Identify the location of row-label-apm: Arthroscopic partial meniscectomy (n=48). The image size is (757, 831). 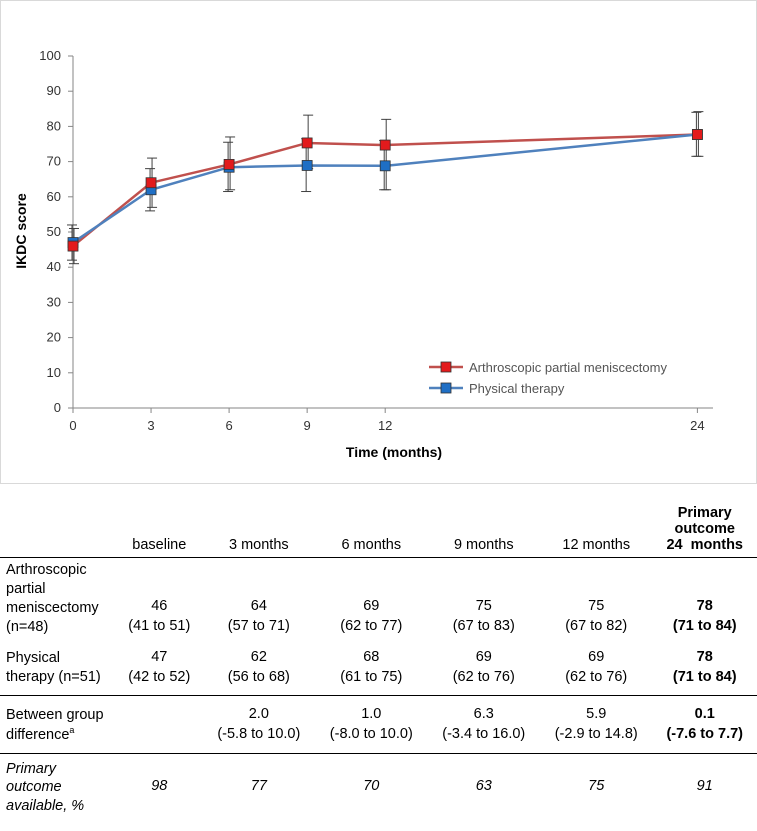
(58, 599).